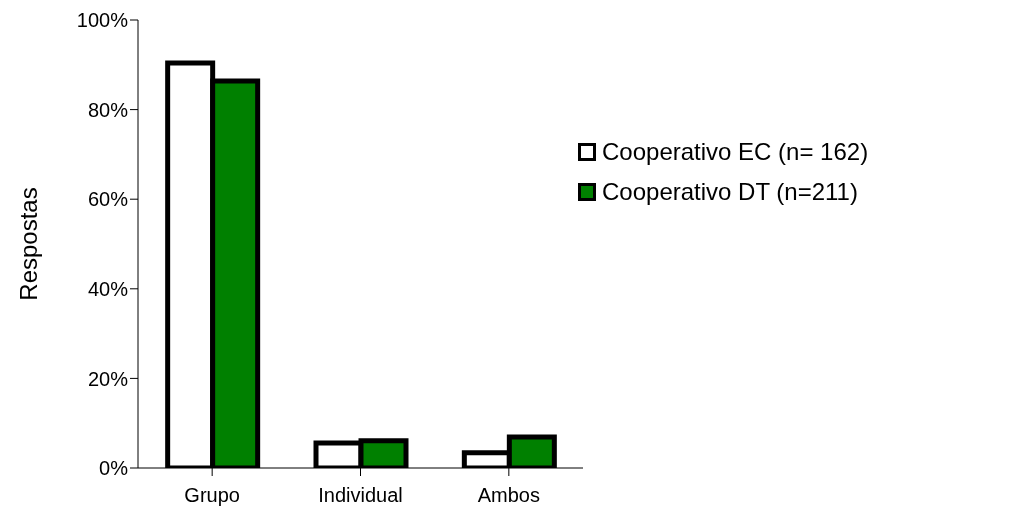  Describe the element at coordinates (108, 109) in the screenshot. I see `y-tick-label: 80%` at that location.